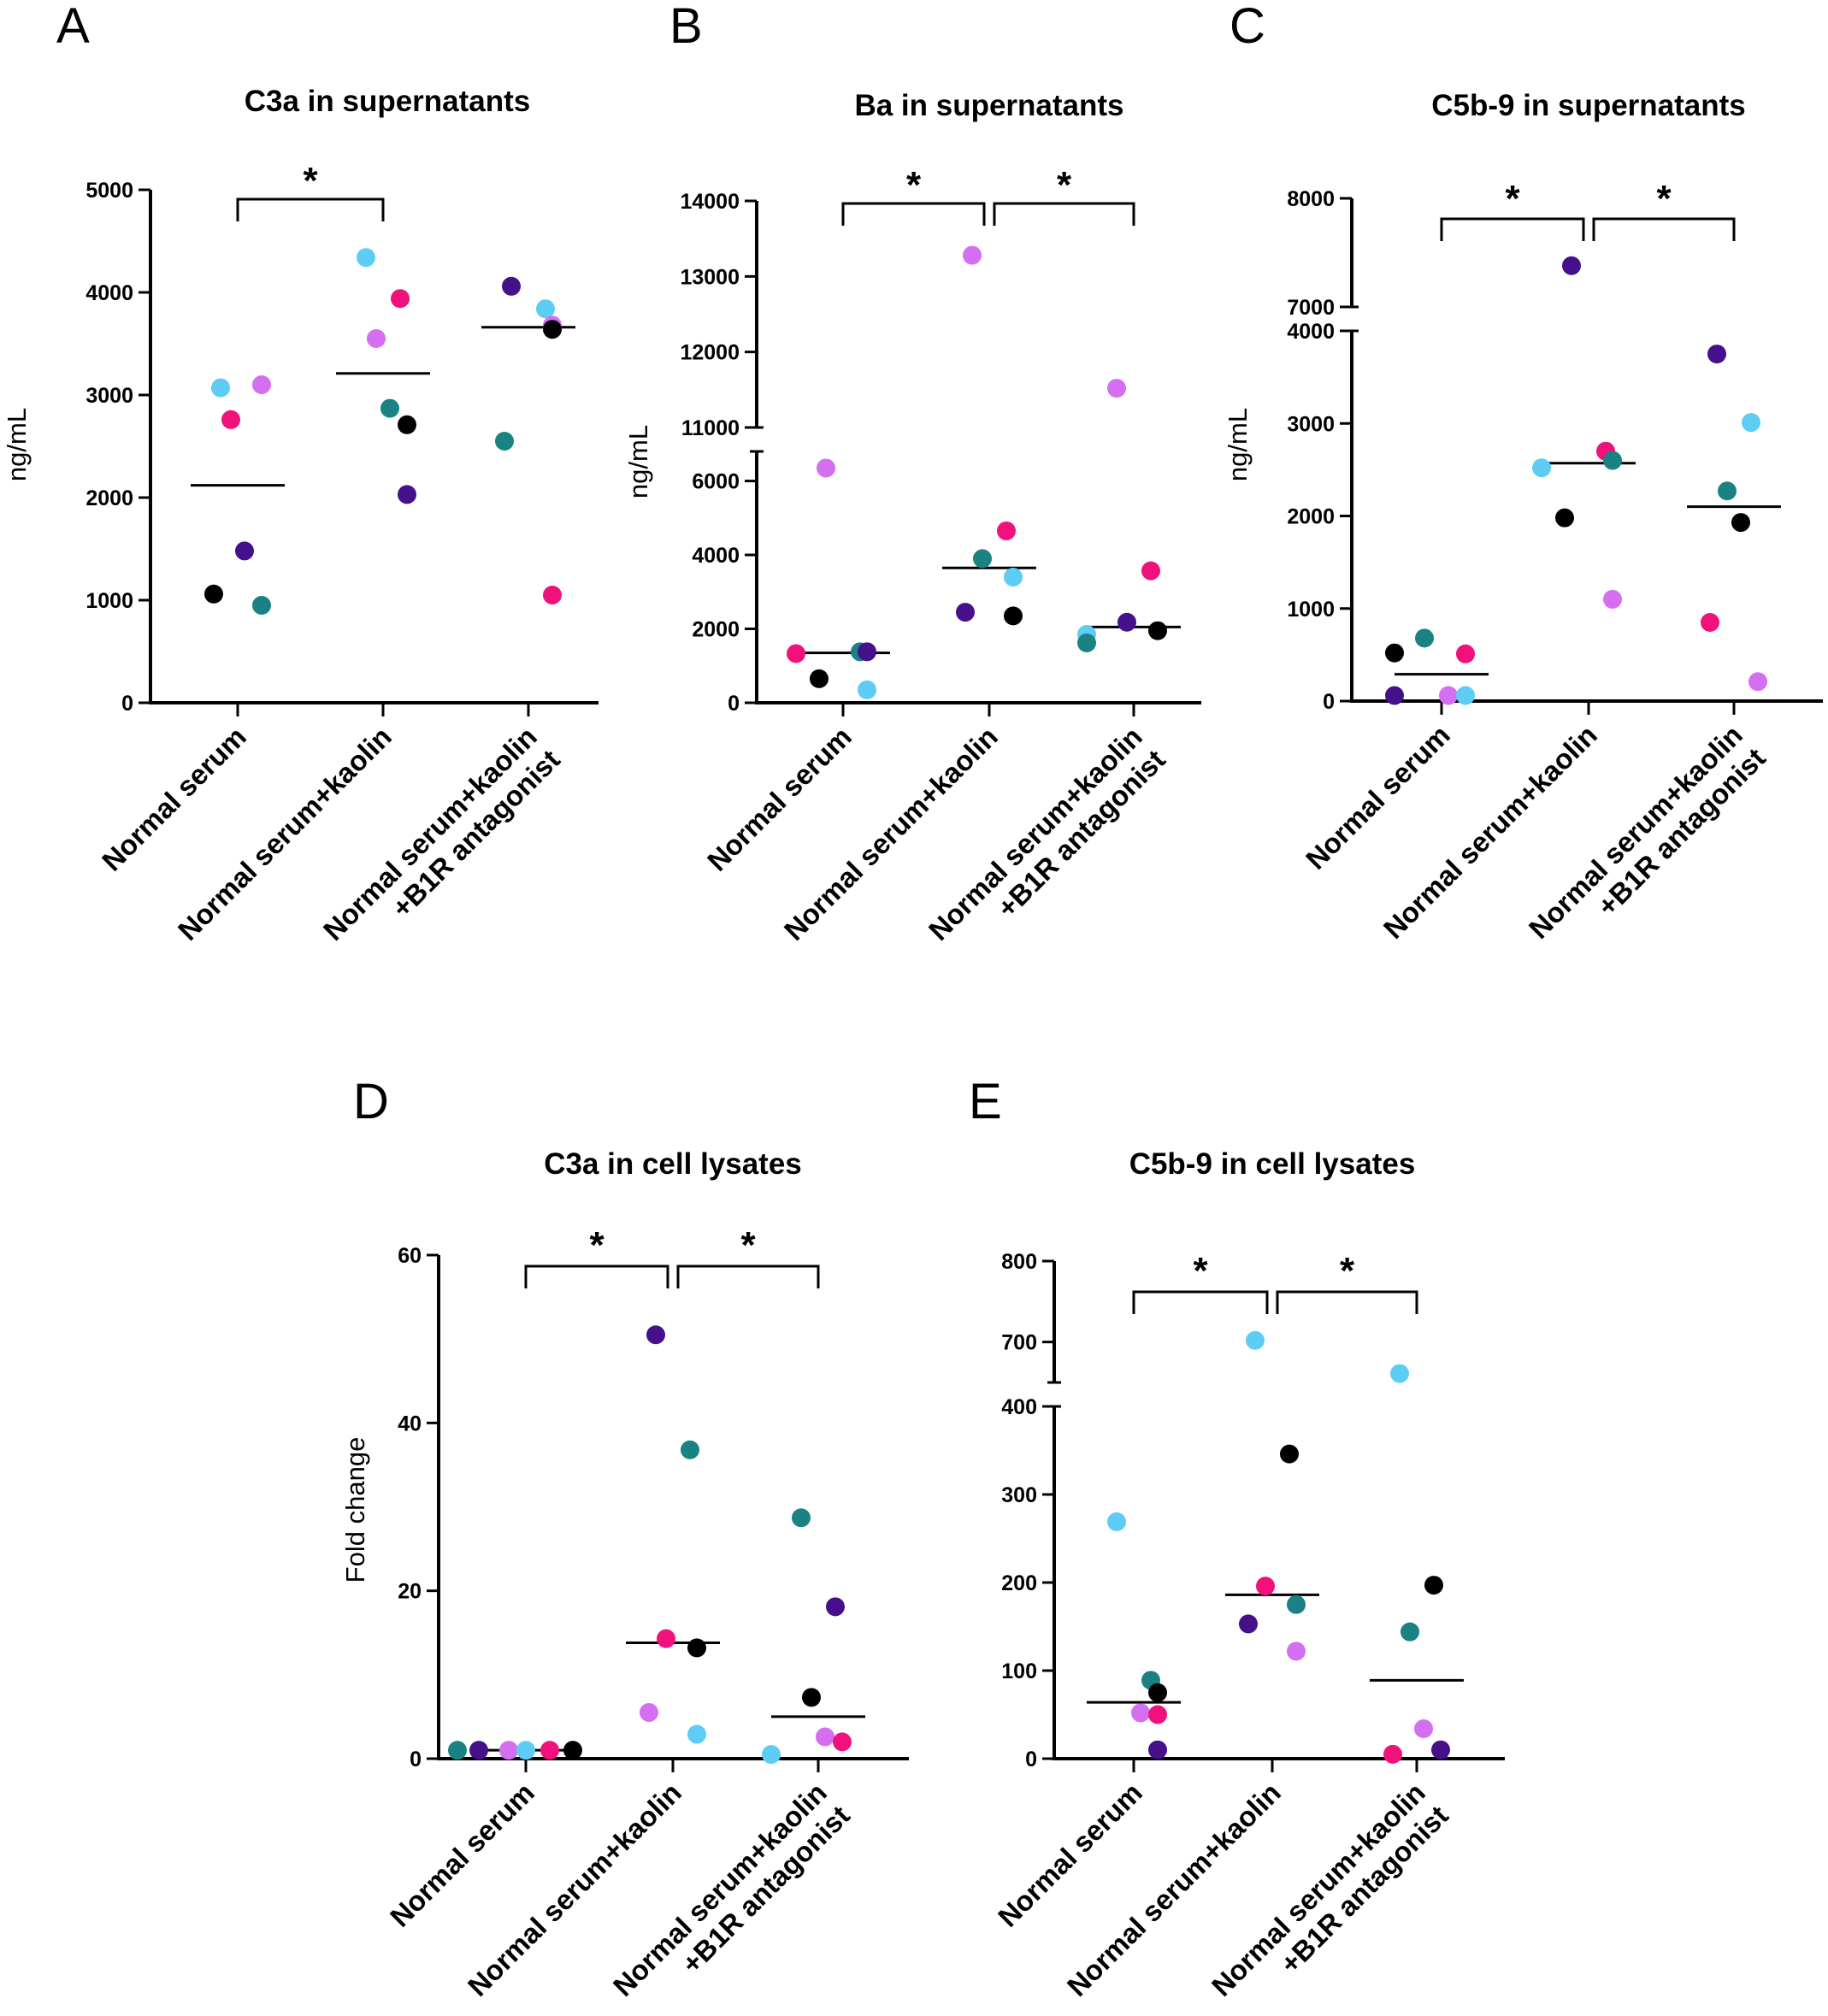  What do you see at coordinates (355, 1510) in the screenshot?
I see `y-axis-label: Fold change` at bounding box center [355, 1510].